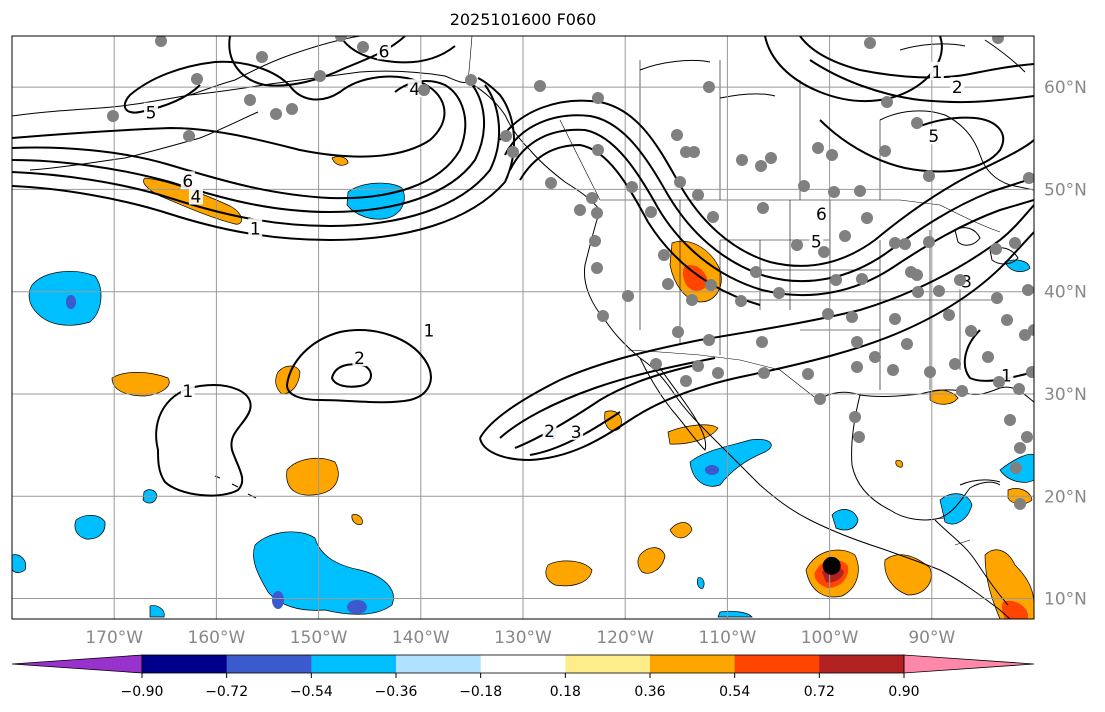  I want to click on longitude-label: 130°W, so click(523, 638).